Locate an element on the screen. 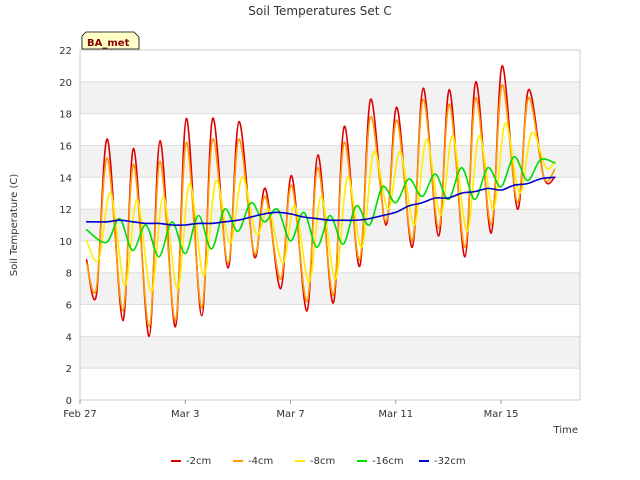 This screenshot has width=640, height=480. y-tick-label: 14 is located at coordinates (65, 178).